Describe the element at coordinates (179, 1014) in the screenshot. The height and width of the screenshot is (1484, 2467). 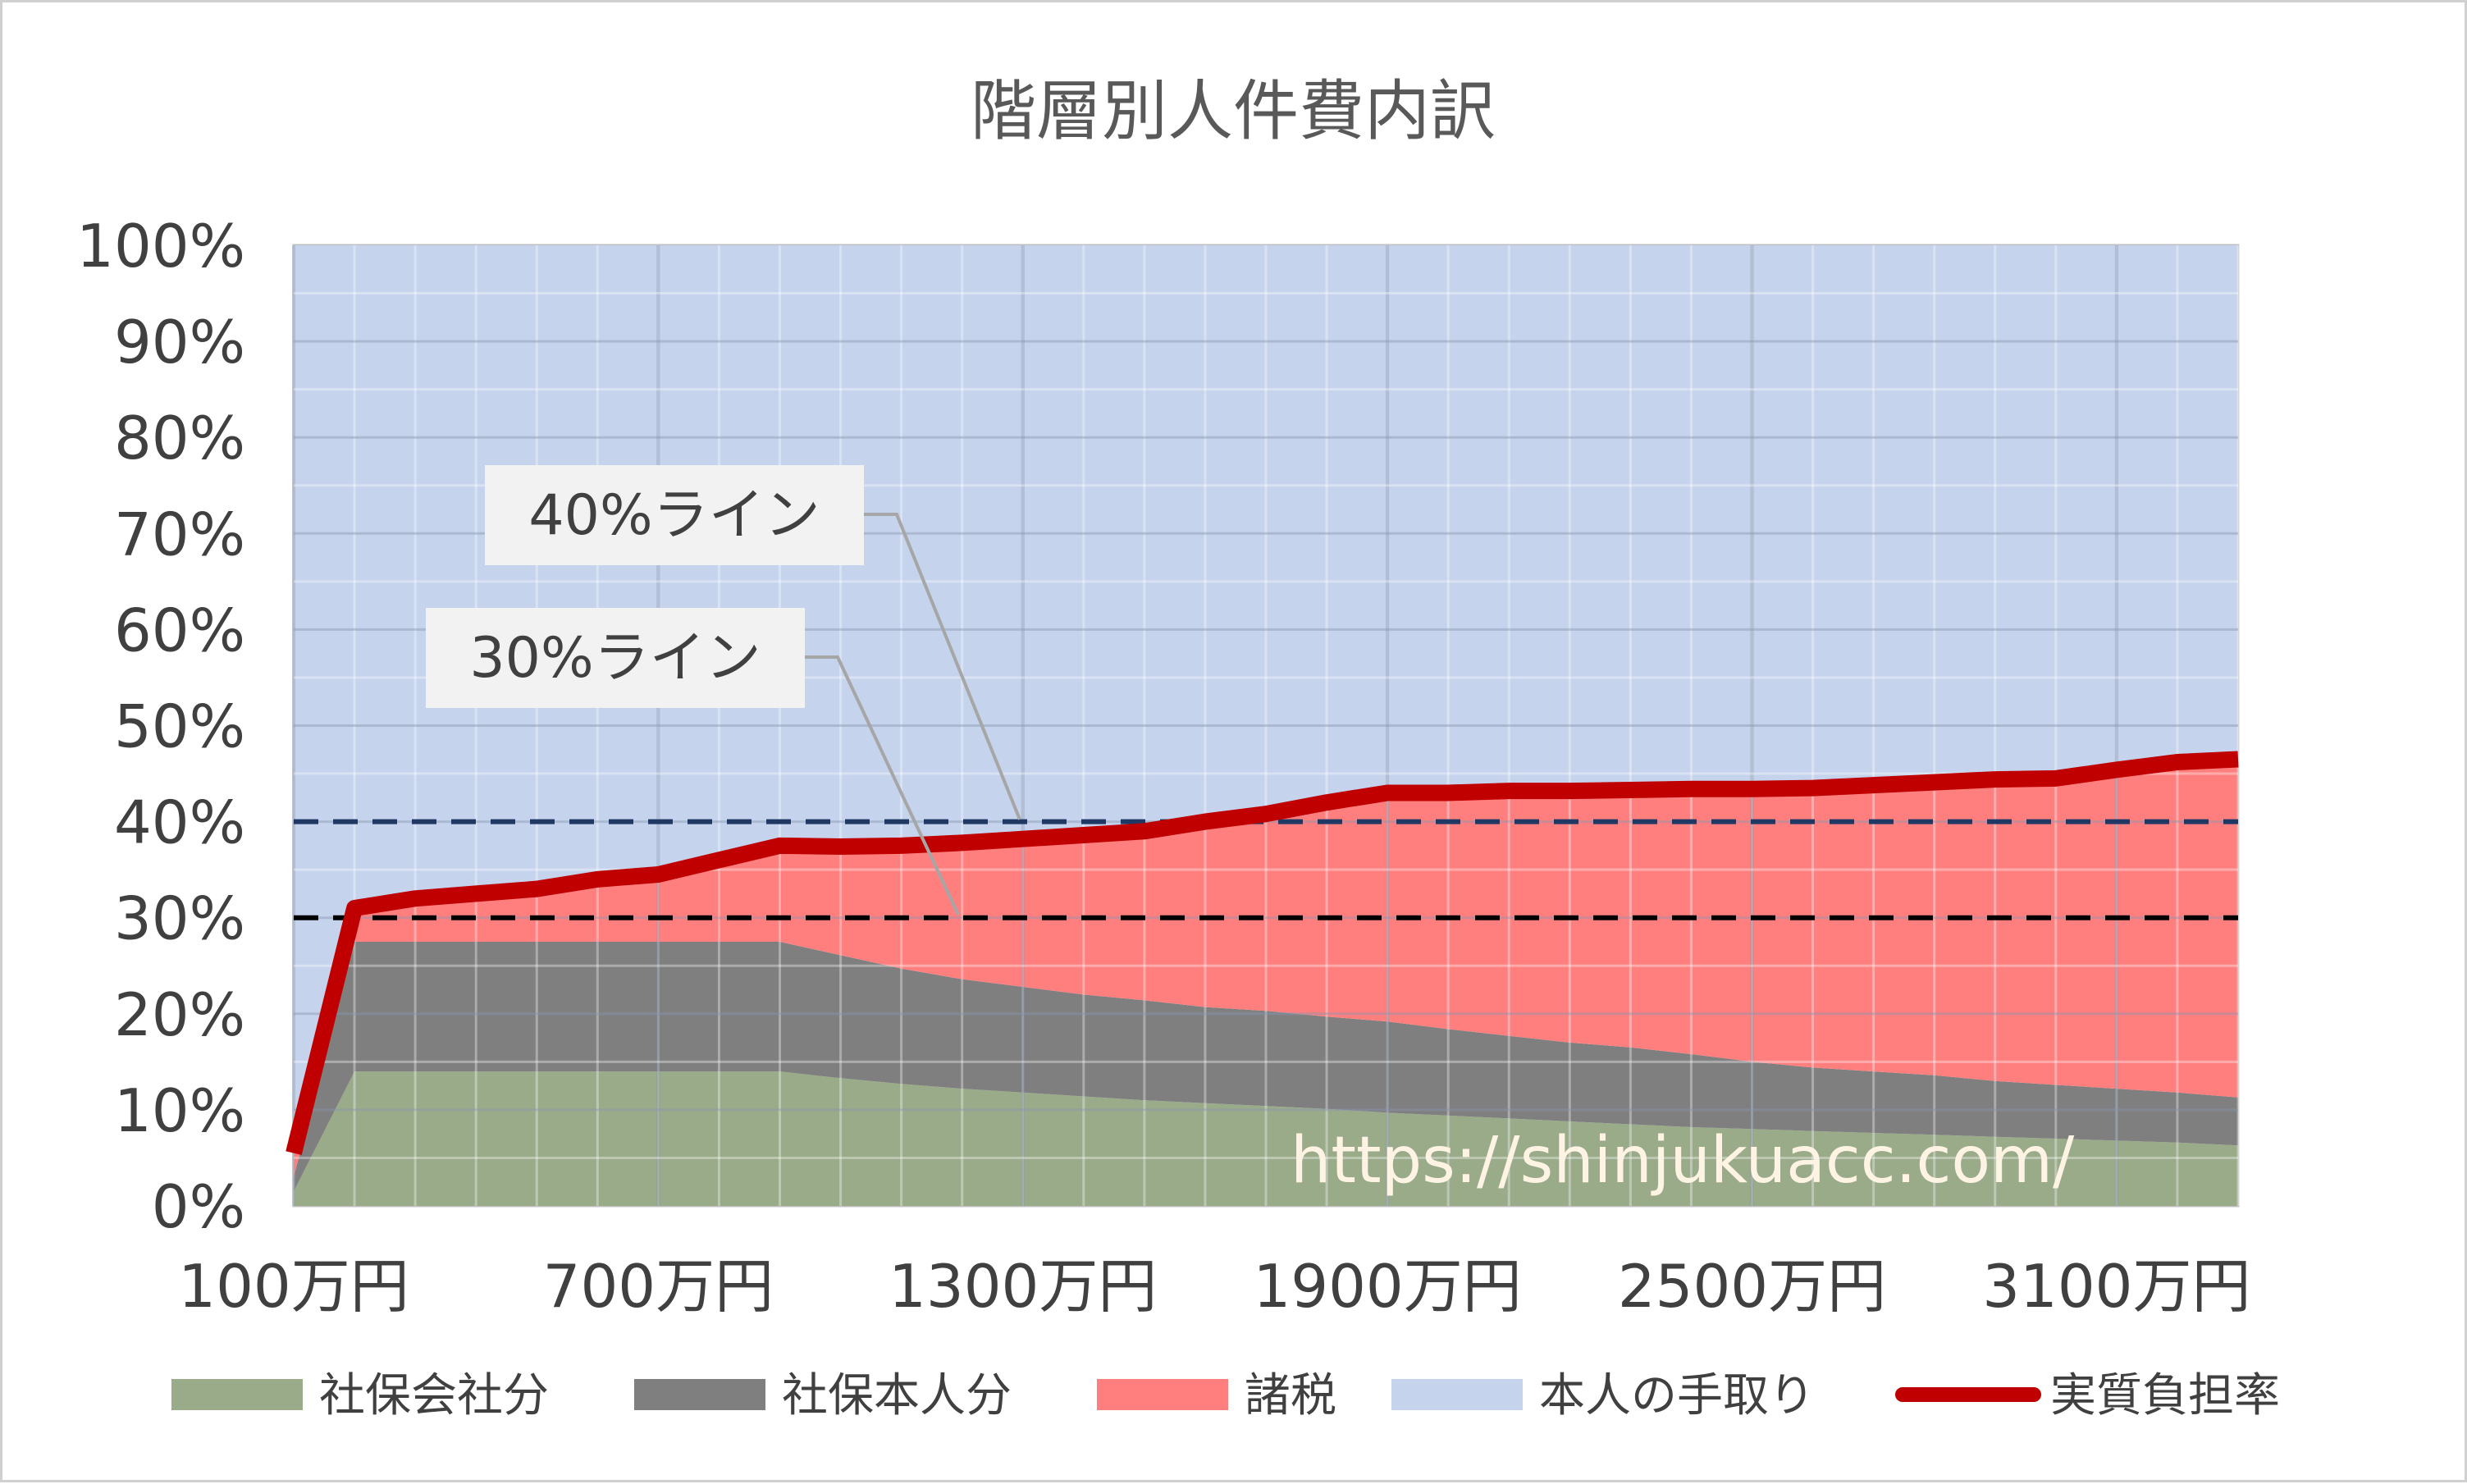
I see `y-tick-label: 20%` at that location.